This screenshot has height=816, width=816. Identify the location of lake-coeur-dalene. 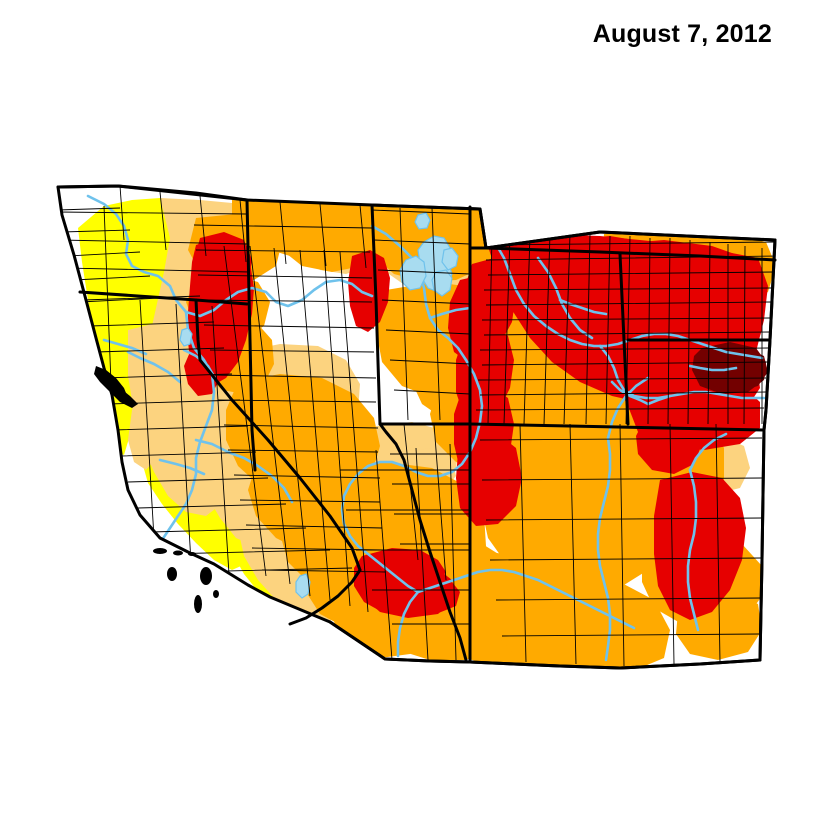
(422, 221).